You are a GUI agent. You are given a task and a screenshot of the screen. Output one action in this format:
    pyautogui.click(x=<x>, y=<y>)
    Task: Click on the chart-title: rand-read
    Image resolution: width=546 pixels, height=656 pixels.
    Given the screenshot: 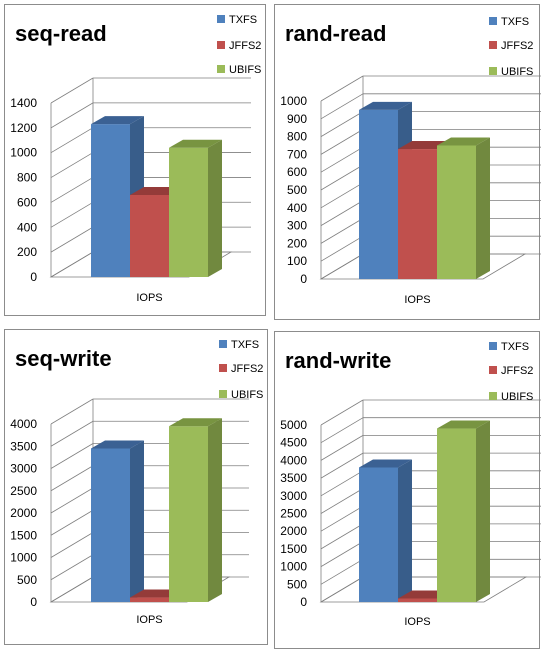 What is the action you would take?
    pyautogui.click(x=335, y=33)
    